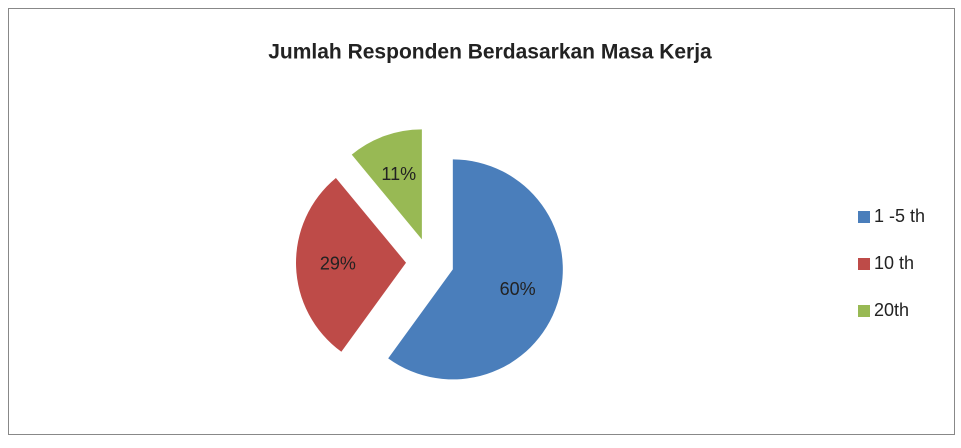 The height and width of the screenshot is (448, 961). I want to click on data-label: 60%, so click(518, 289).